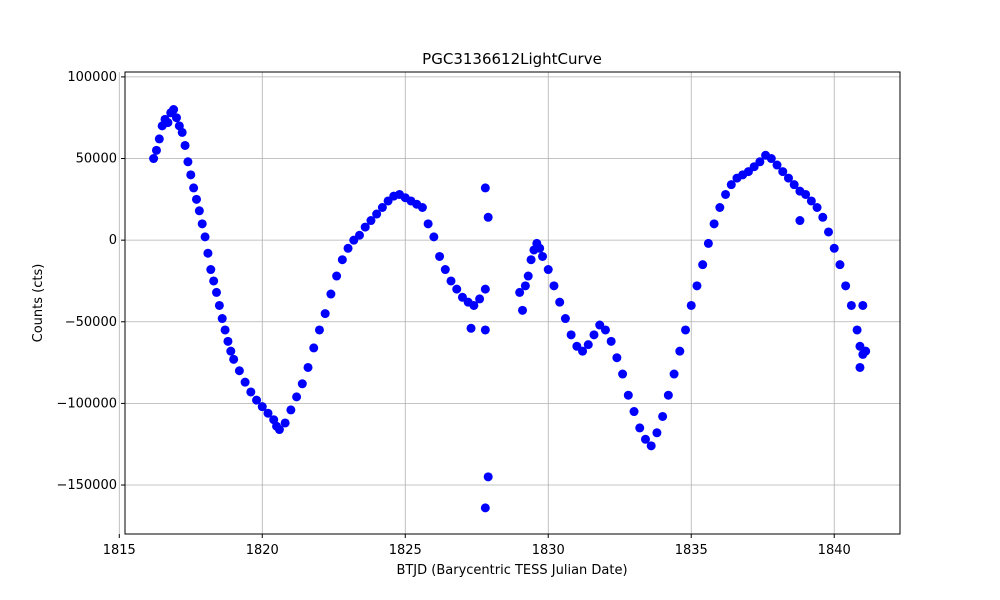  What do you see at coordinates (91, 322) in the screenshot?
I see `y-tick-label: −50000` at bounding box center [91, 322].